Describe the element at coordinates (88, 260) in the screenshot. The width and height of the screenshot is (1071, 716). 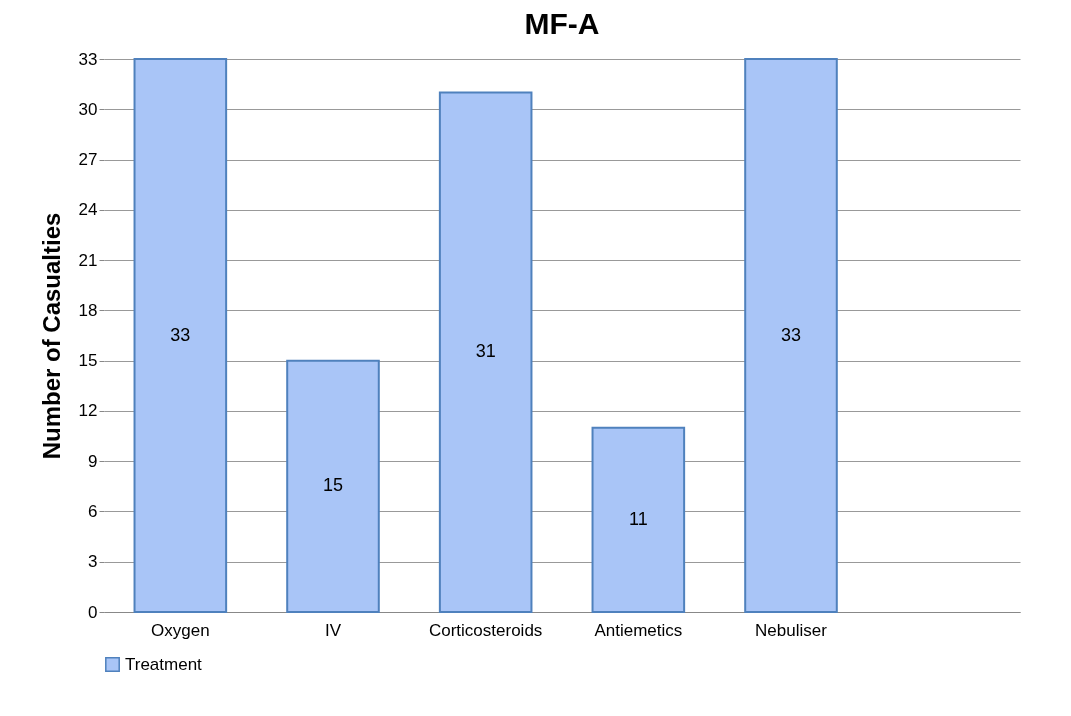
I see `y-tick-label: 21` at that location.